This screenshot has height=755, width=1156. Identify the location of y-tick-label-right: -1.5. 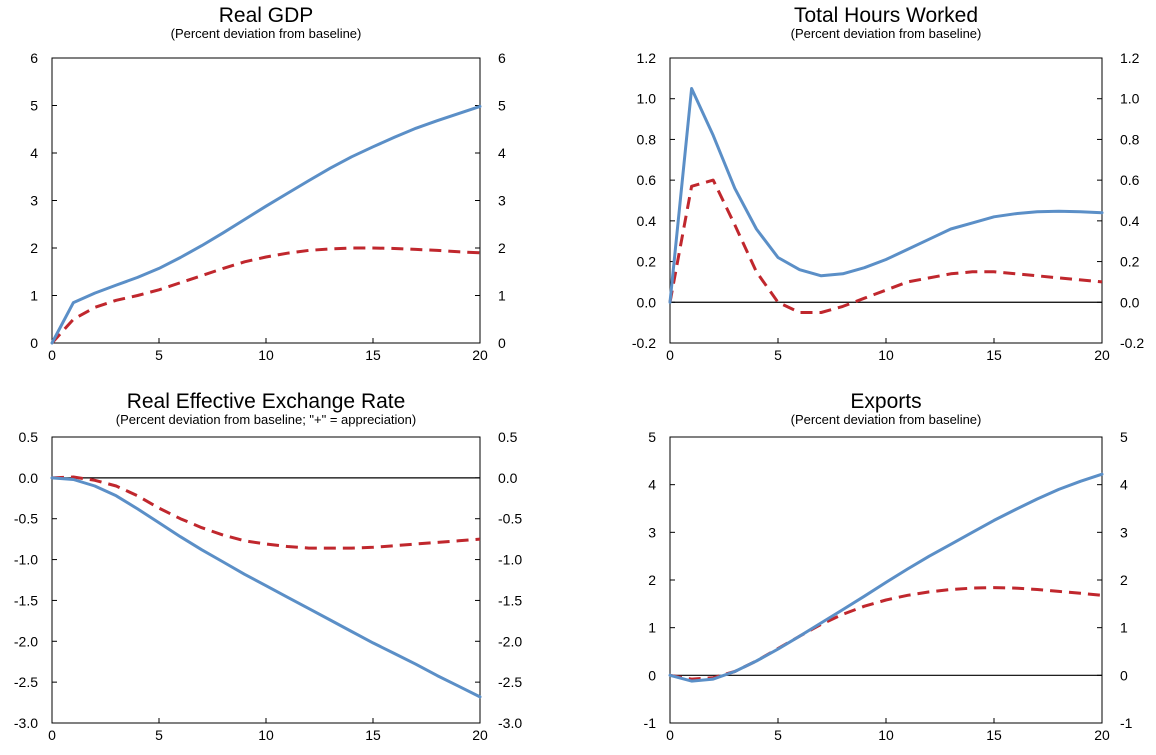
(510, 600).